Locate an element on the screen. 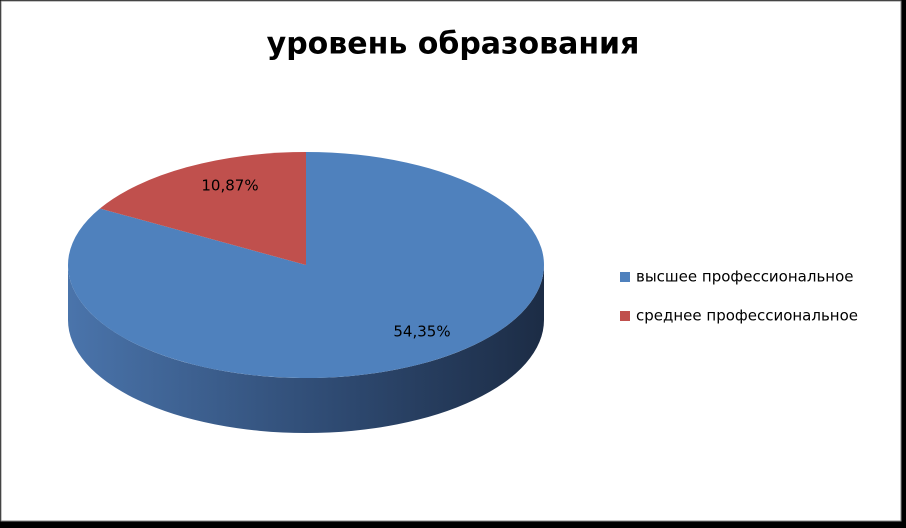  legend-label: среднее профессиональное is located at coordinates (747, 316).